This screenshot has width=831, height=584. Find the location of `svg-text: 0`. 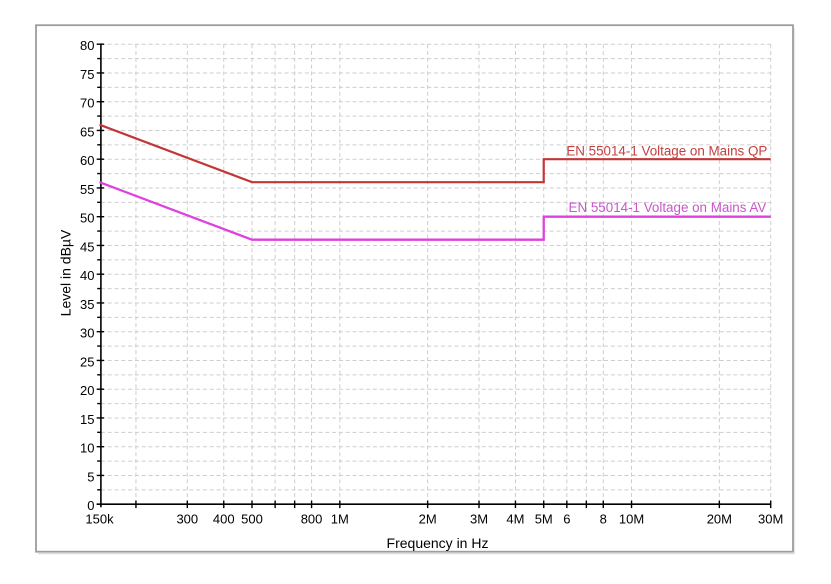

svg-text: 0 is located at coordinates (90, 505).